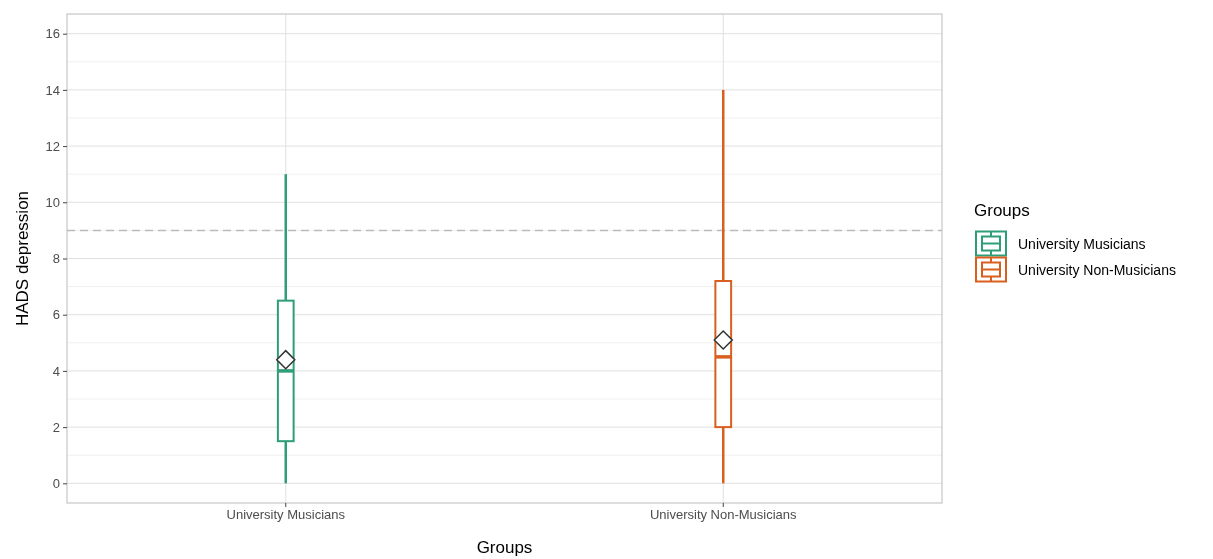 Image resolution: width=1213 pixels, height=559 pixels. What do you see at coordinates (52, 90) in the screenshot?
I see `y-tick-label: 14` at bounding box center [52, 90].